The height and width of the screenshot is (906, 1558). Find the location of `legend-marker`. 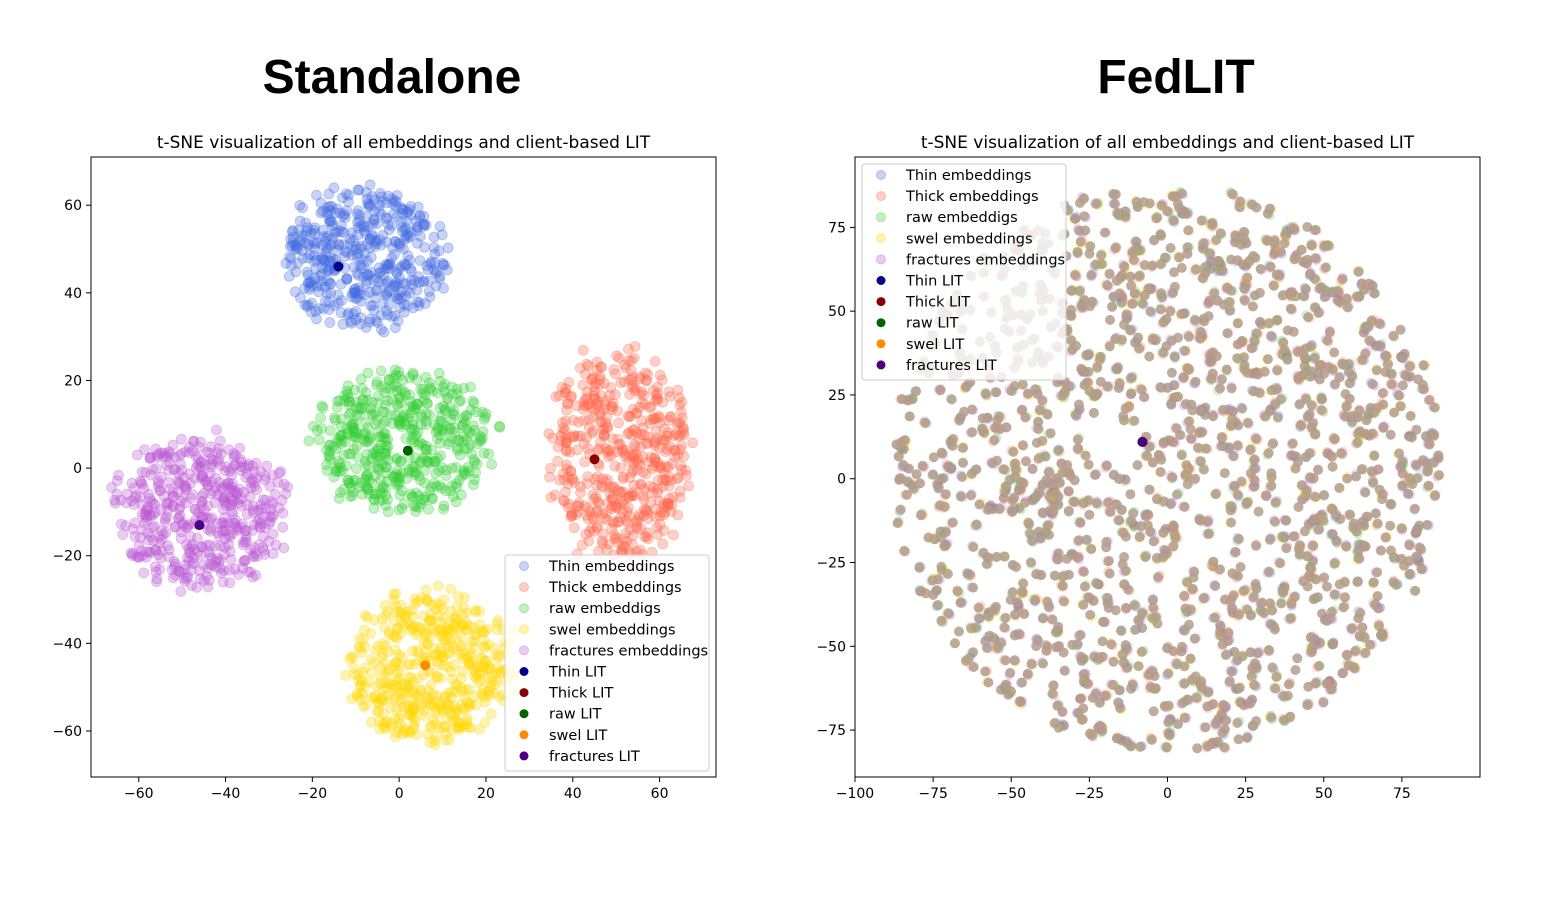

legend-marker is located at coordinates (524, 671).